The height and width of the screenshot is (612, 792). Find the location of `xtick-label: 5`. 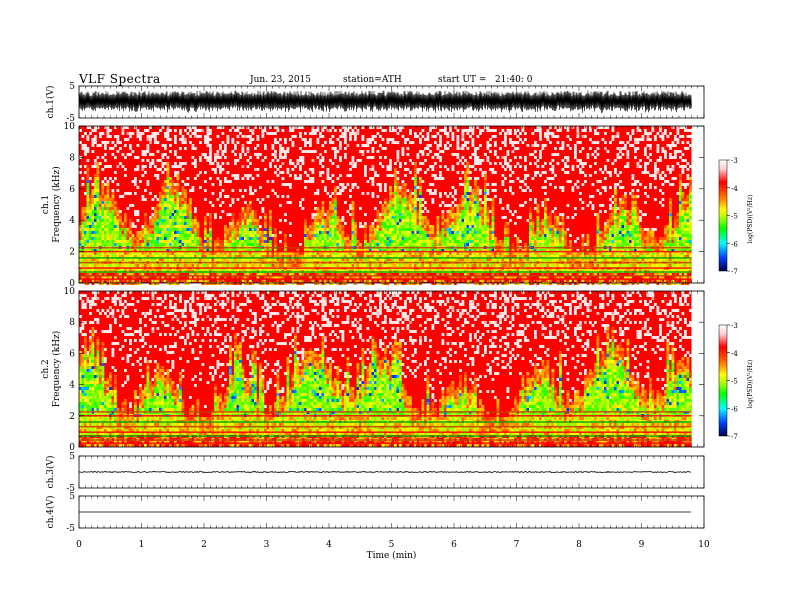

xtick-label: 5 is located at coordinates (392, 545).